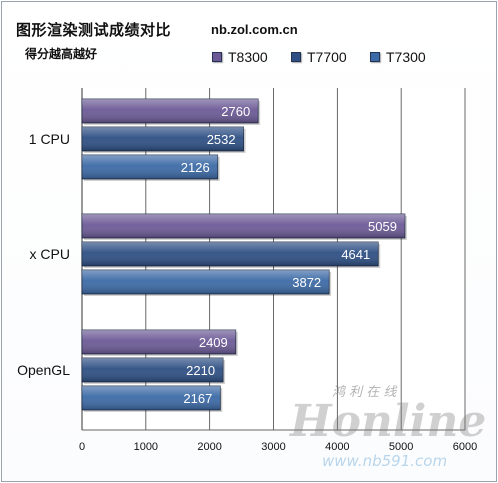 The height and width of the screenshot is (483, 498). Describe the element at coordinates (465, 447) in the screenshot. I see `x-tick-label: 6000` at that location.